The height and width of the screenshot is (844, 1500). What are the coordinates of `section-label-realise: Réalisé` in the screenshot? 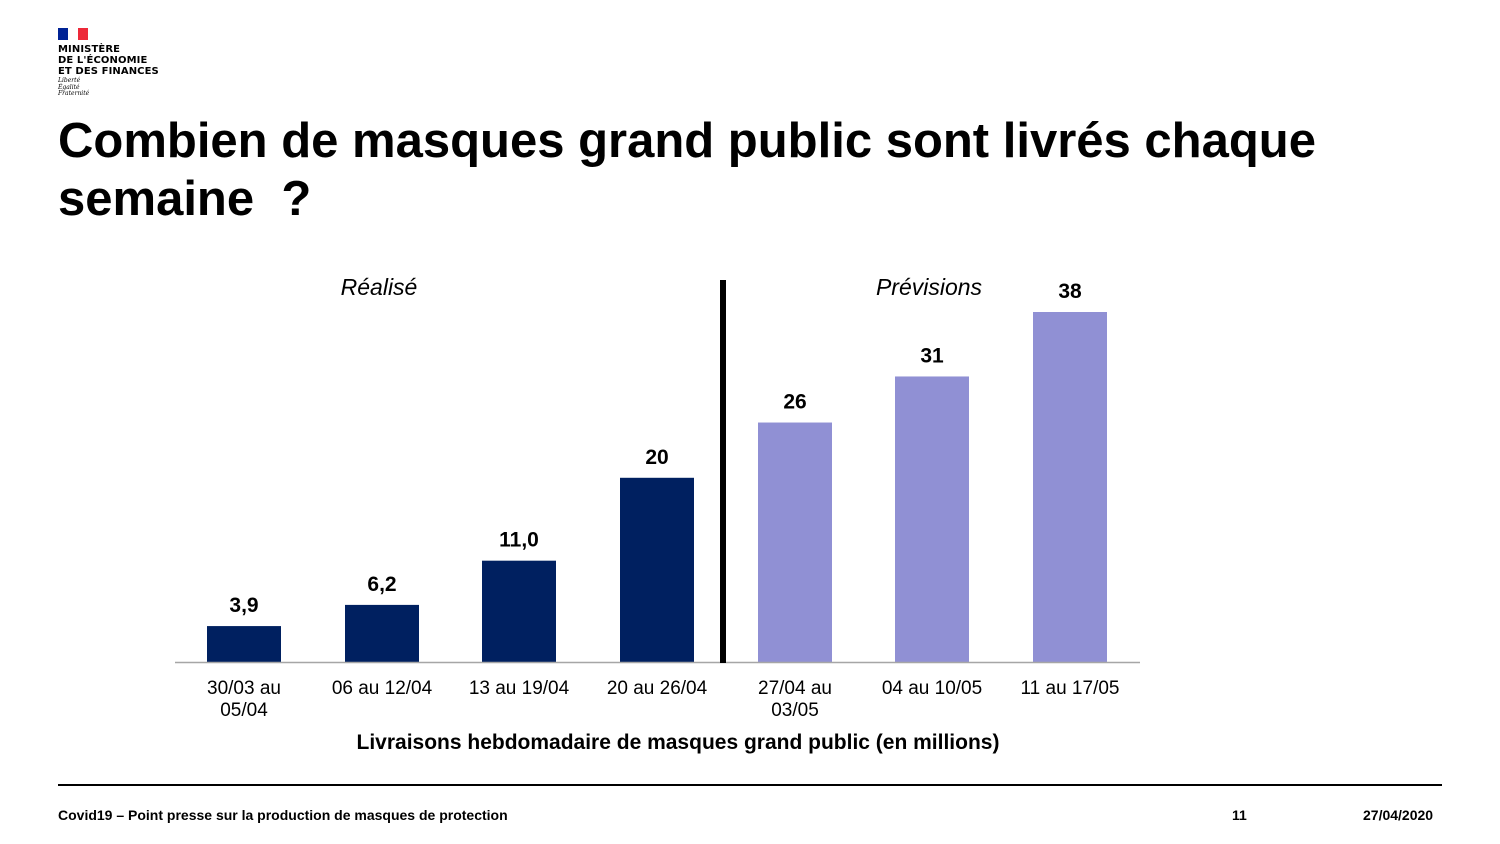 It's located at (379, 287).